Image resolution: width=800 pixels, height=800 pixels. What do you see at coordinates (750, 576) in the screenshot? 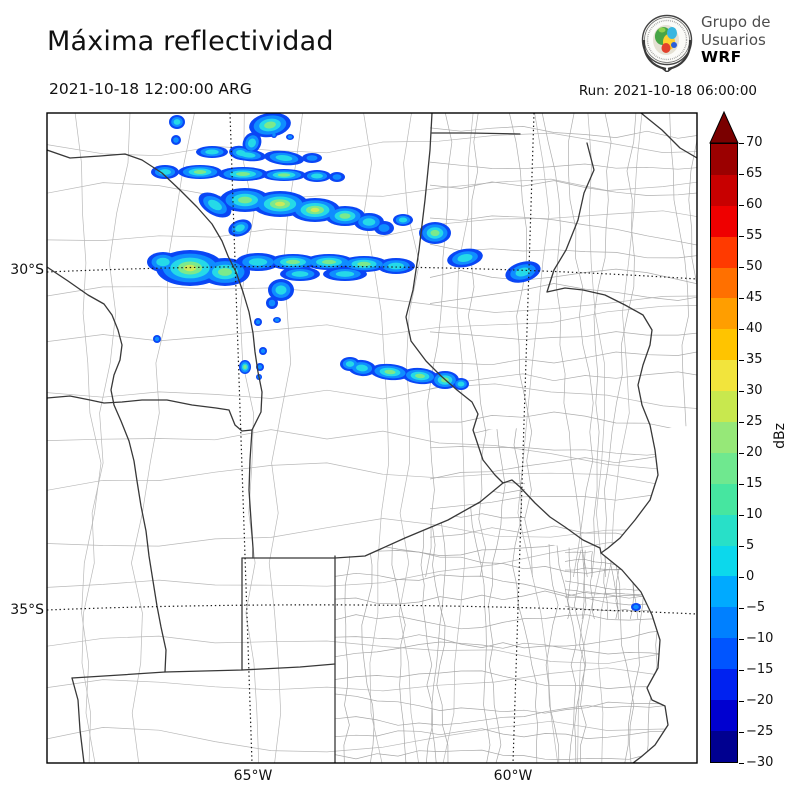
I see `colorbar-tick-label: 0` at bounding box center [750, 576].